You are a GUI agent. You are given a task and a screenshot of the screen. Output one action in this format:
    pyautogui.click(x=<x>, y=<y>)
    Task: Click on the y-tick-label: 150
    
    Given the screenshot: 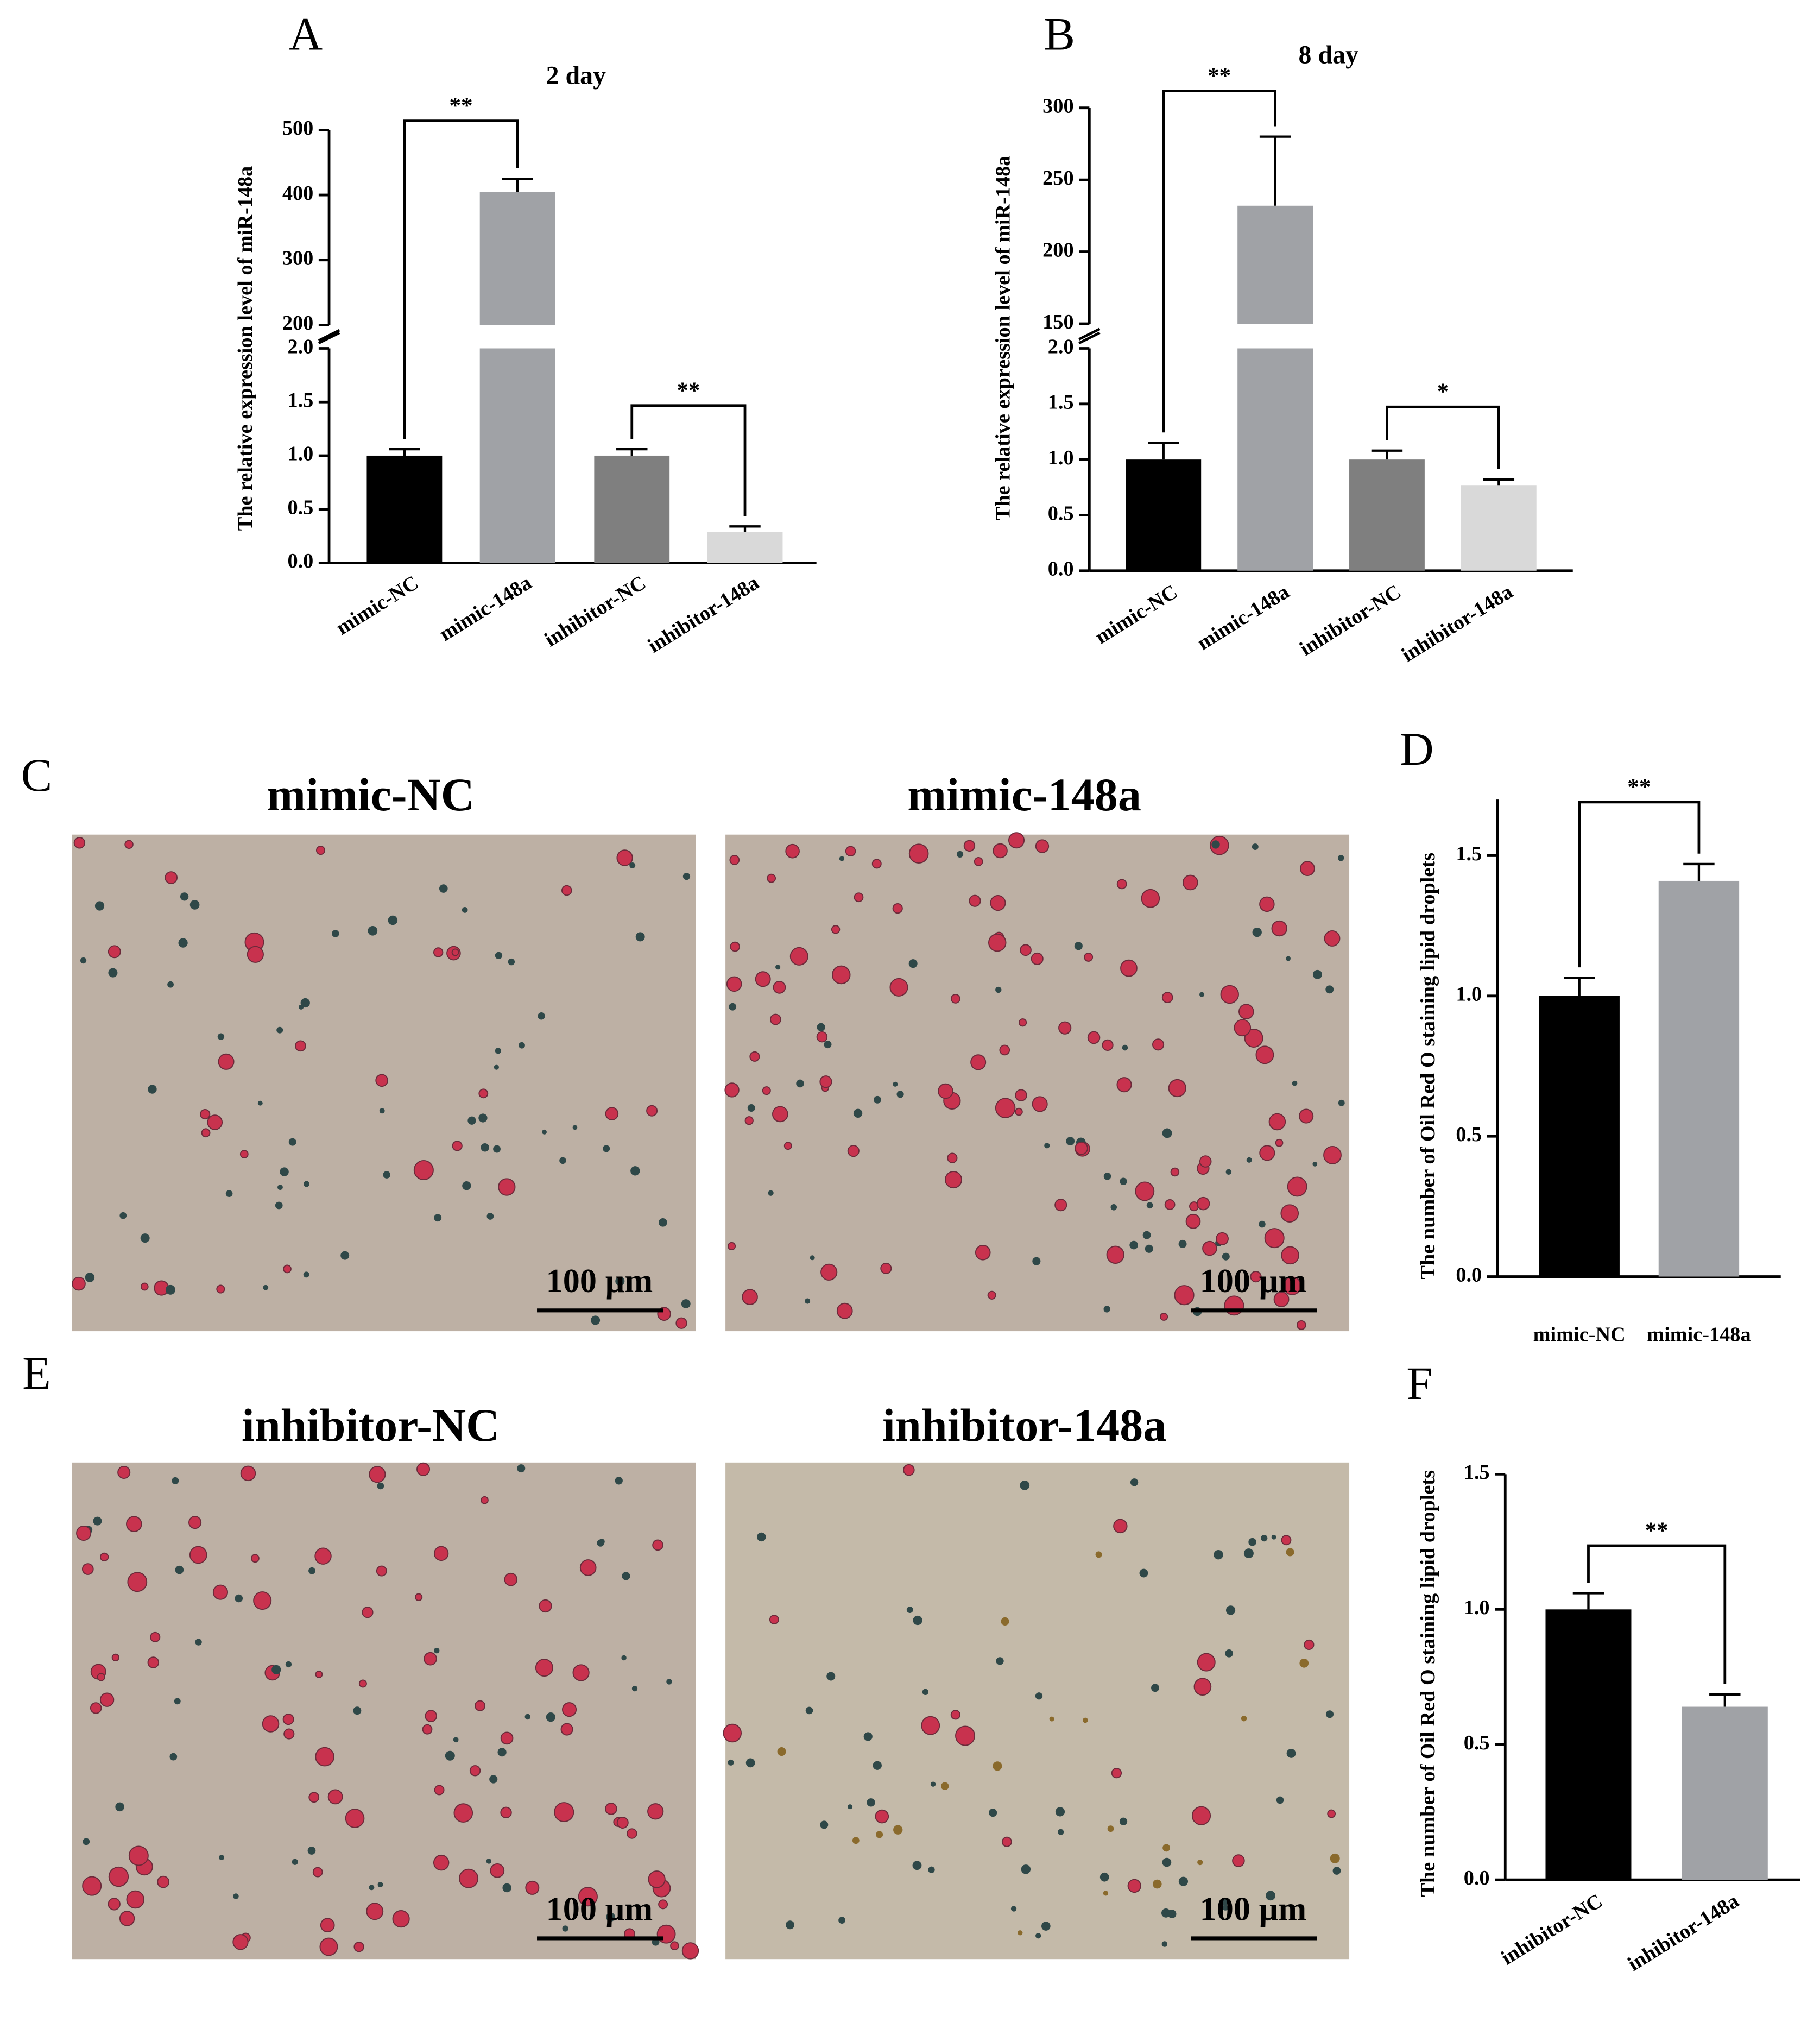 What is the action you would take?
    pyautogui.click(x=1057, y=322)
    